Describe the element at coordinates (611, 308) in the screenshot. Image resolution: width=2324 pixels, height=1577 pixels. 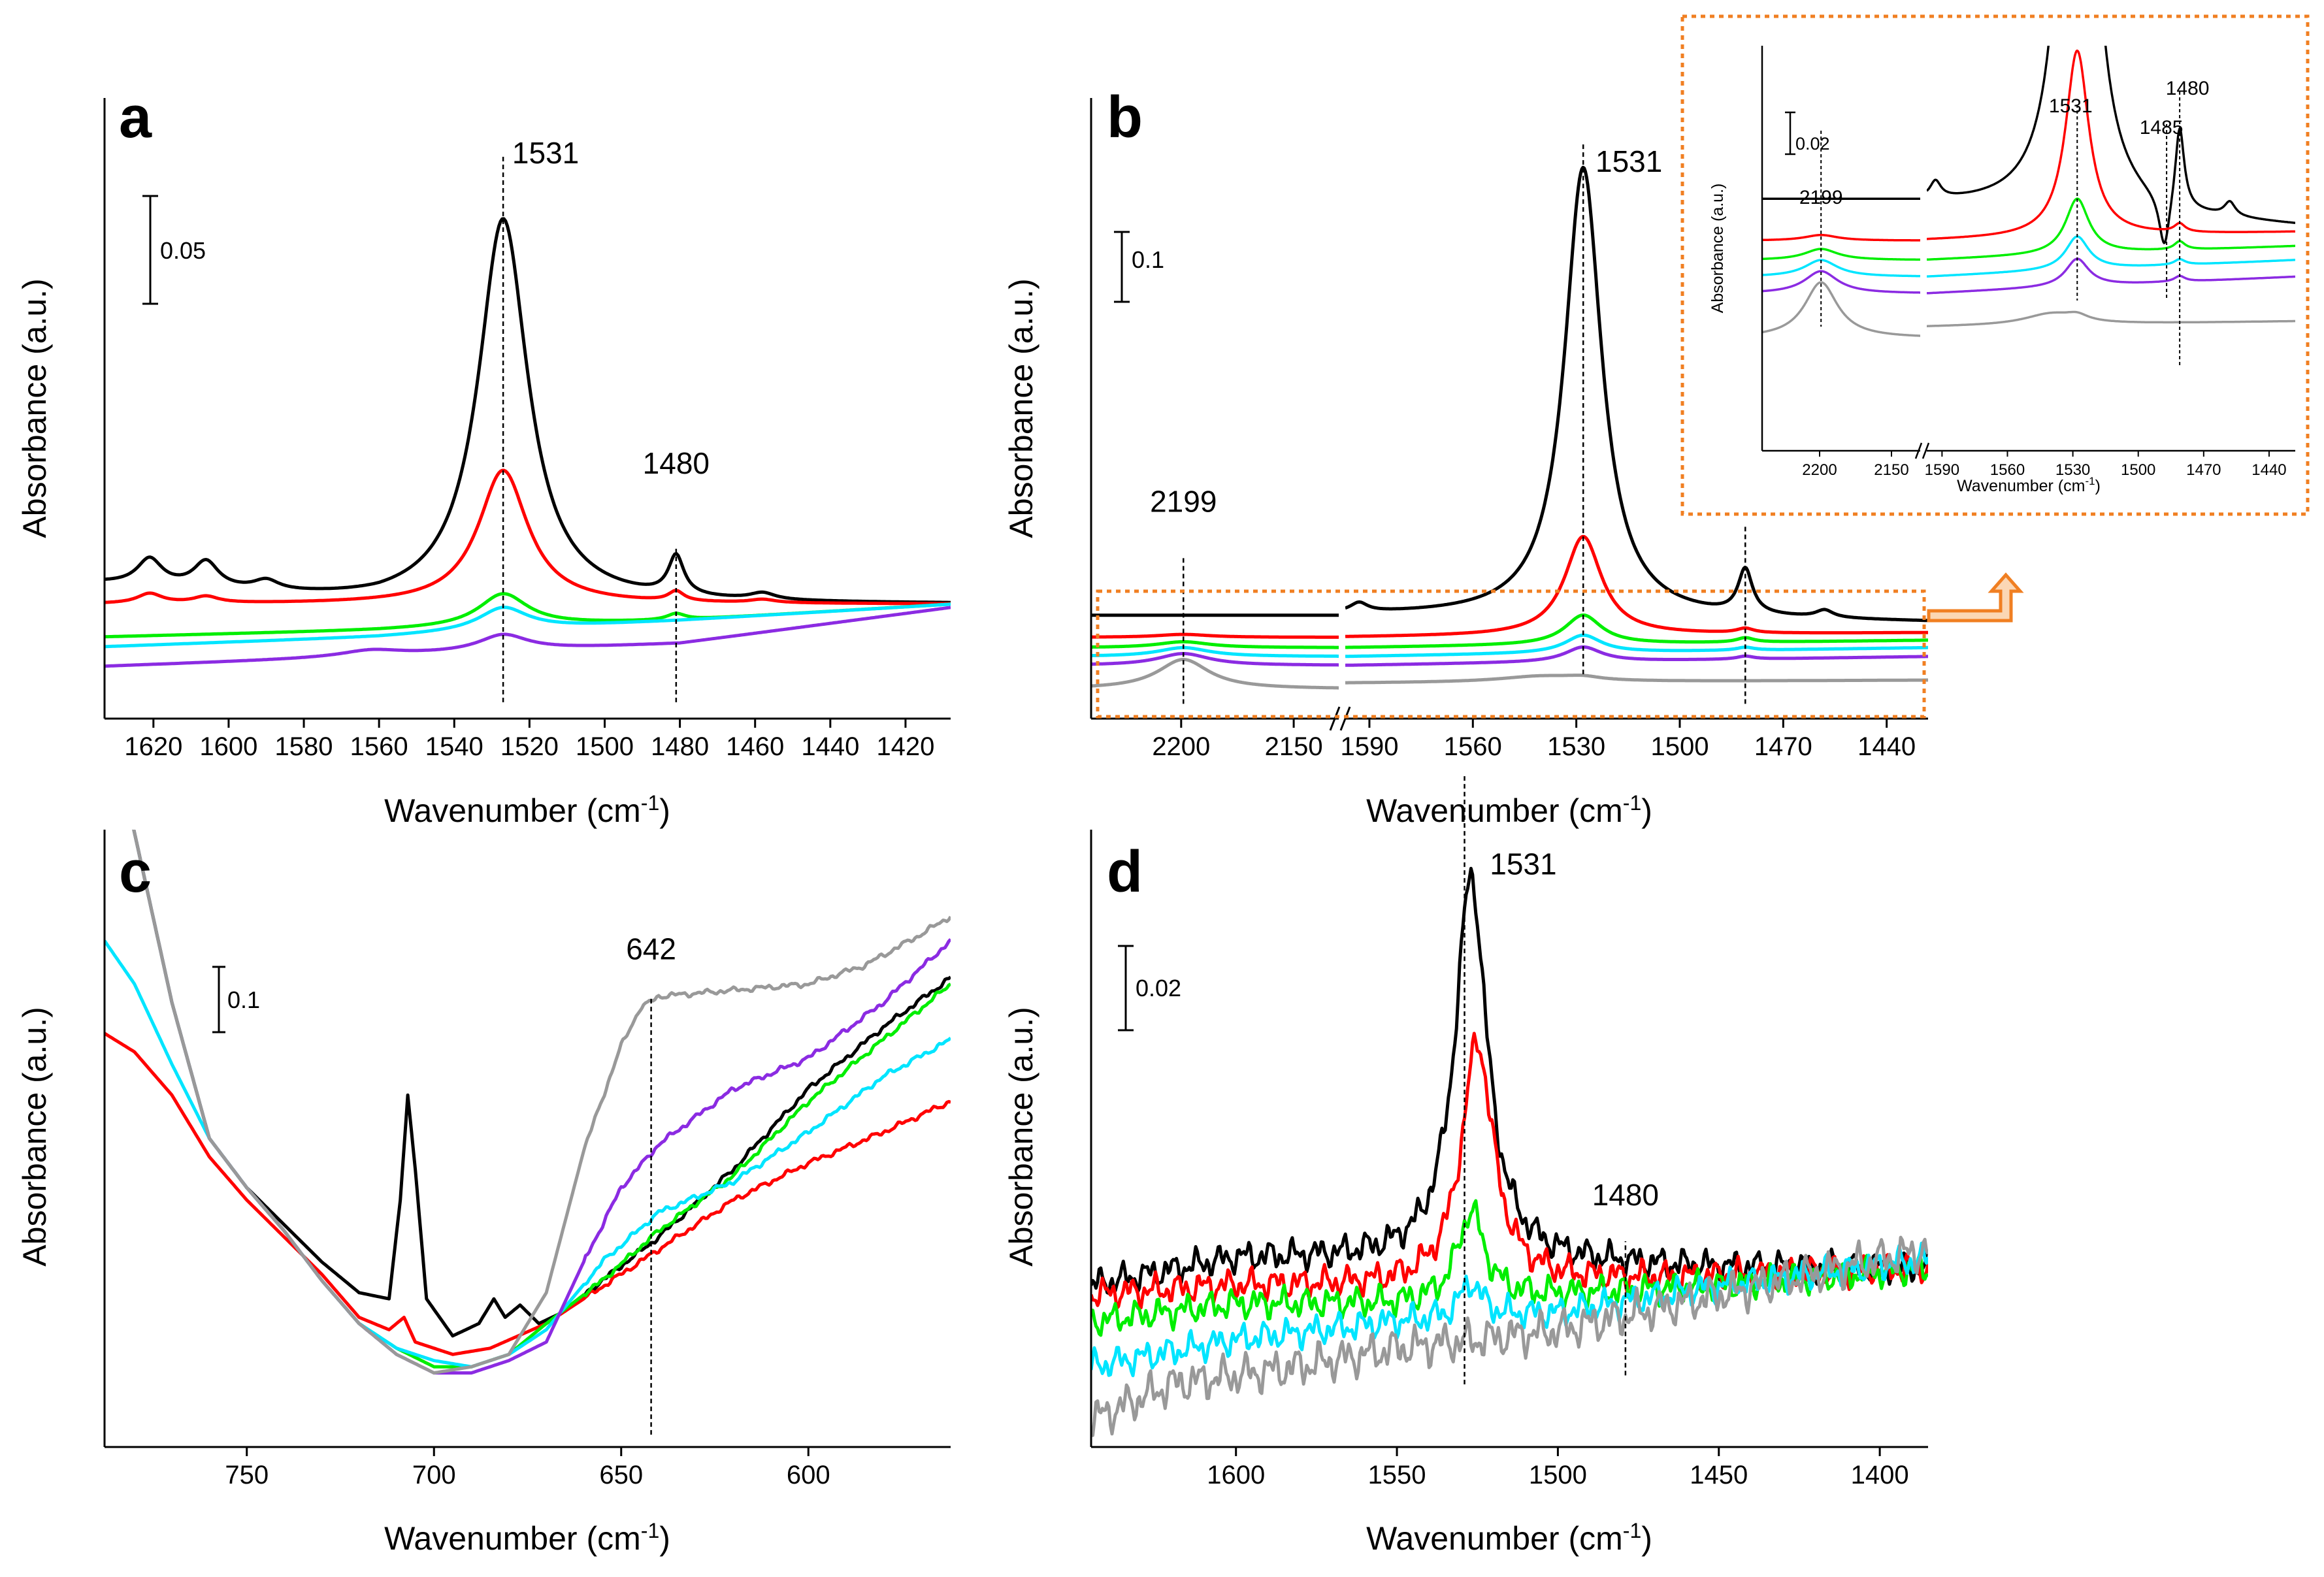
I see `peaks-group-a: 1531 1480` at that location.